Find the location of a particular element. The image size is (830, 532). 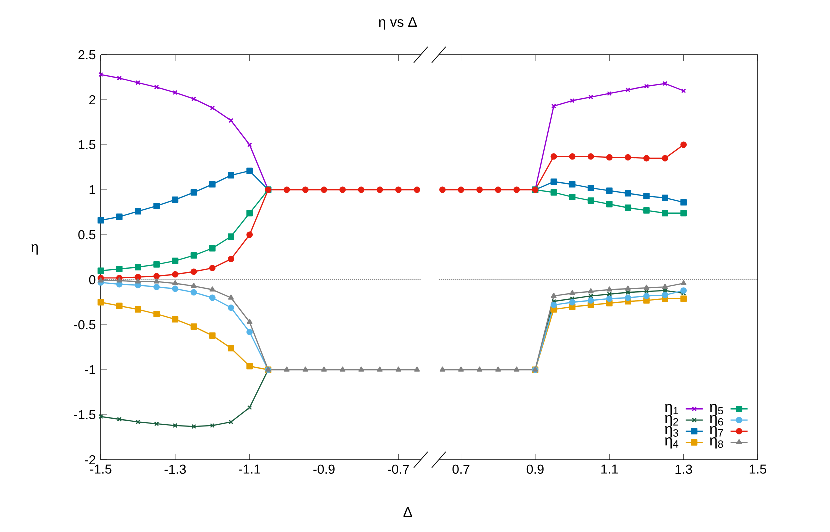

y-tick-label: 0 is located at coordinates (92, 280).